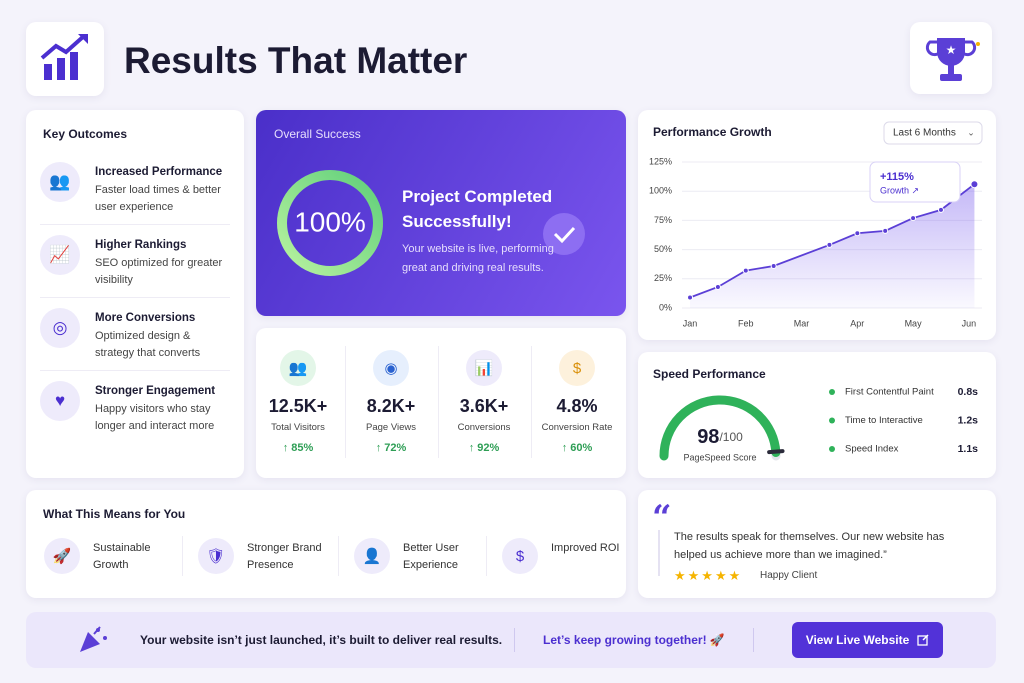 The image size is (1024, 683). Describe the element at coordinates (746, 323) in the screenshot. I see `x-tick-label: Feb` at that location.